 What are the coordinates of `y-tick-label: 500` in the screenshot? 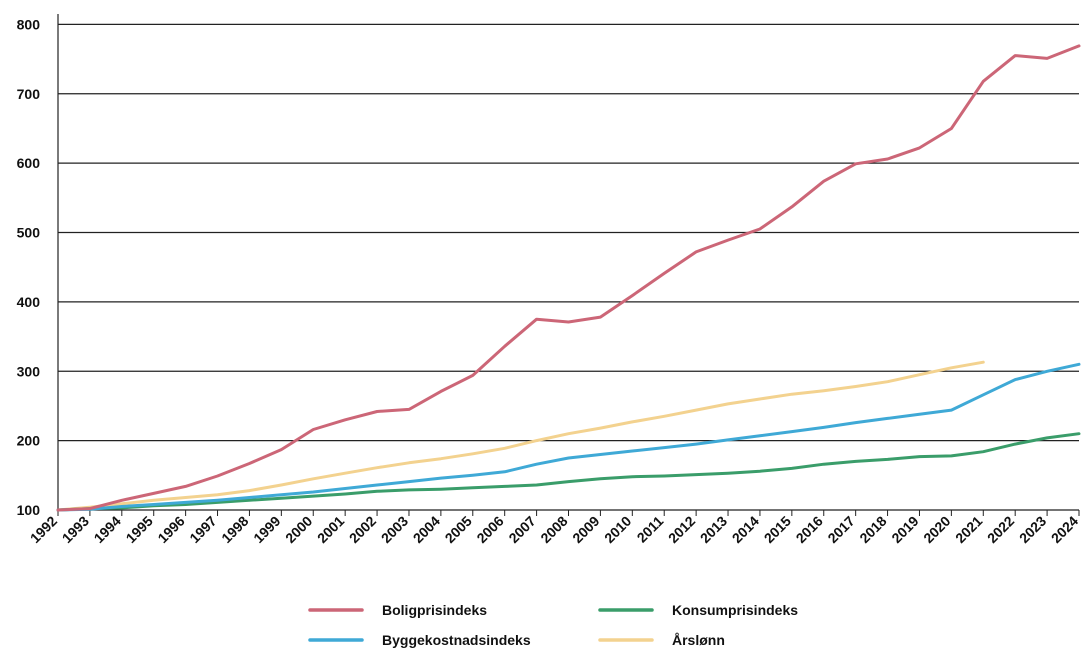 It's located at (29, 233).